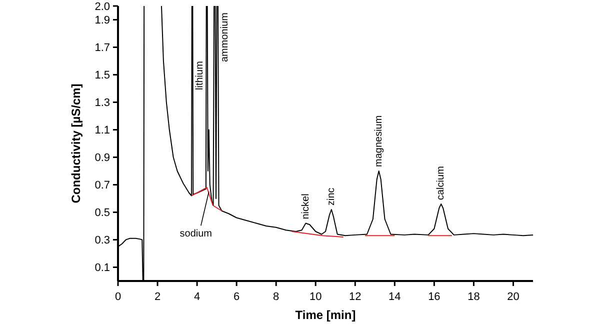 Image resolution: width=600 pixels, height=329 pixels. Describe the element at coordinates (102, 268) in the screenshot. I see `y-tick-label: 0.1` at that location.